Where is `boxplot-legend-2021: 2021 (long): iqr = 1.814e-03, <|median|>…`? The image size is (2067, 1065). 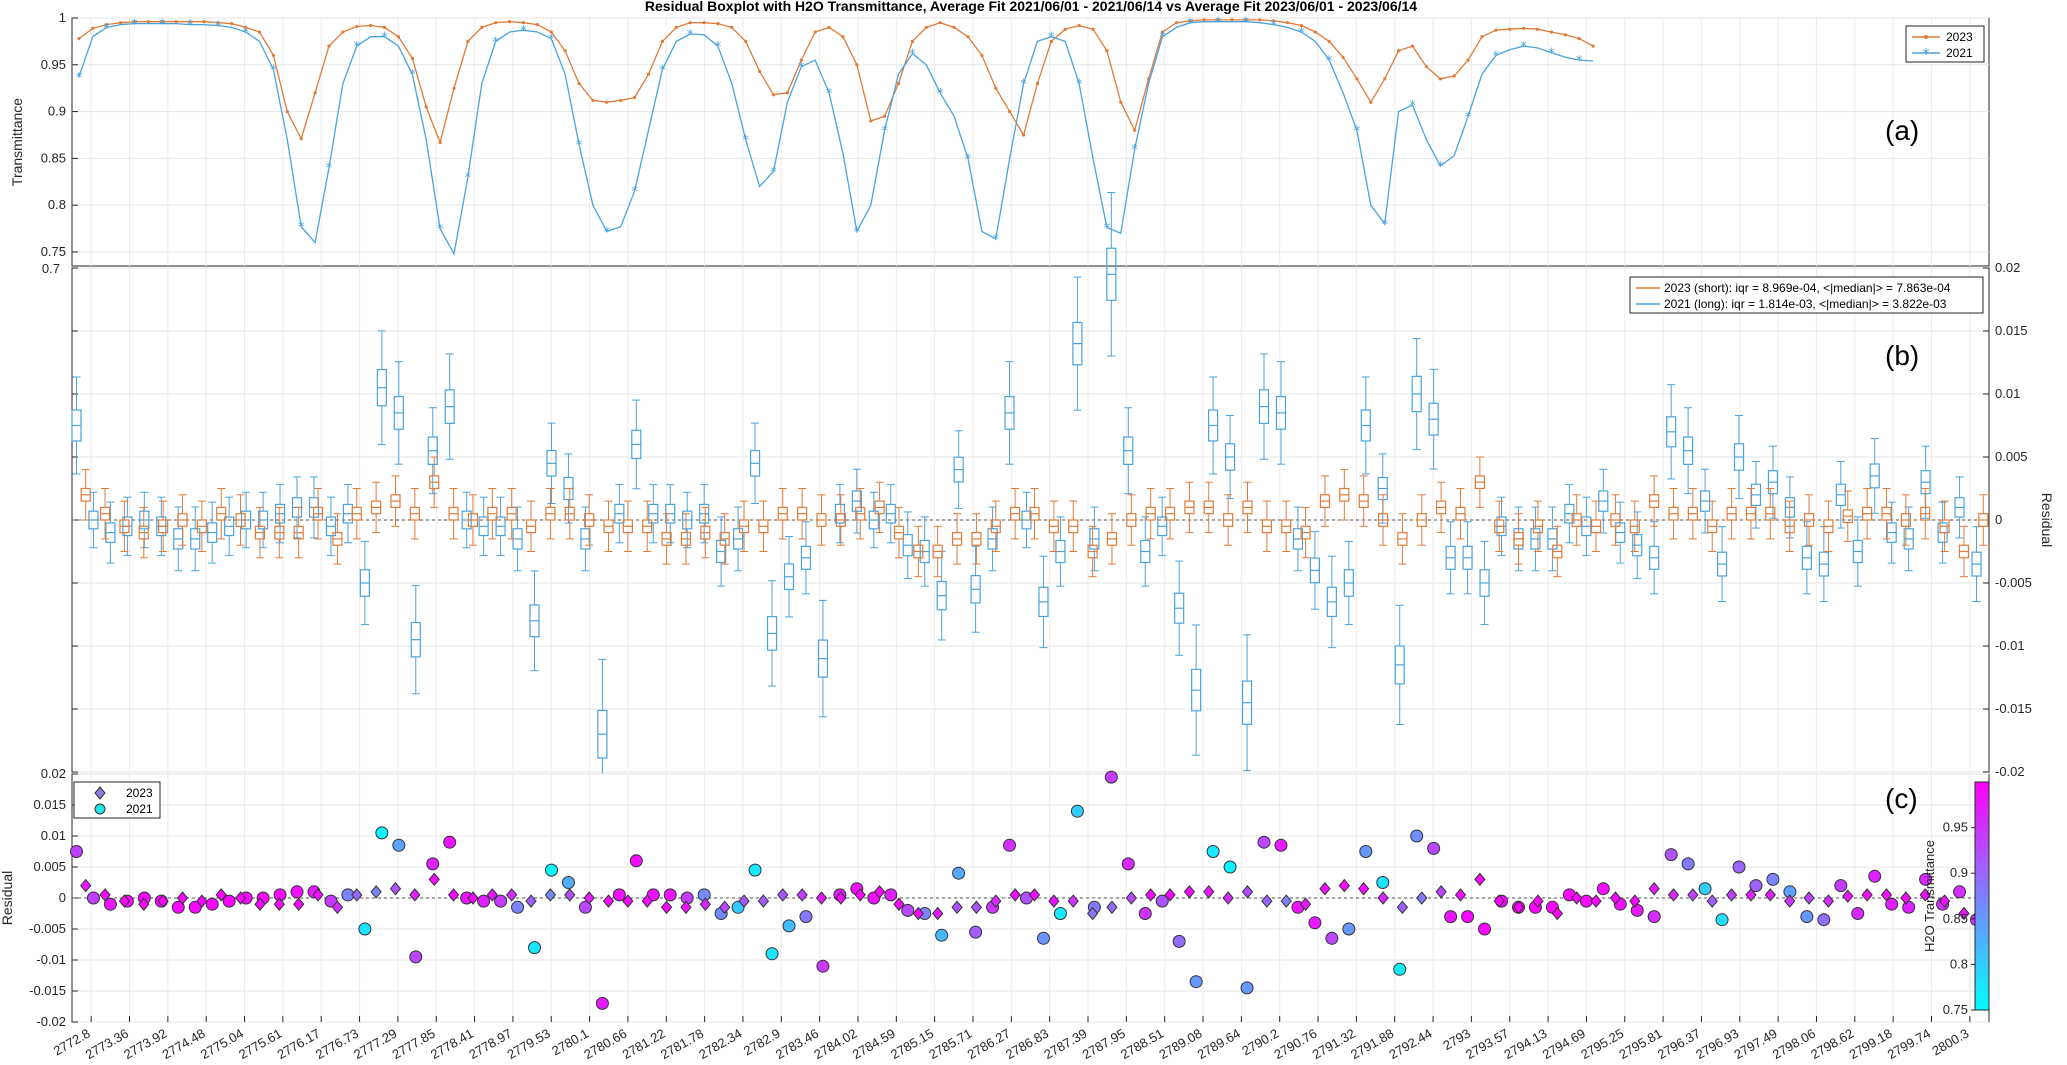
boxplot-legend-2021: 2021 (long): iqr = 1.814e-03, <|median|>… is located at coordinates (1805, 304).